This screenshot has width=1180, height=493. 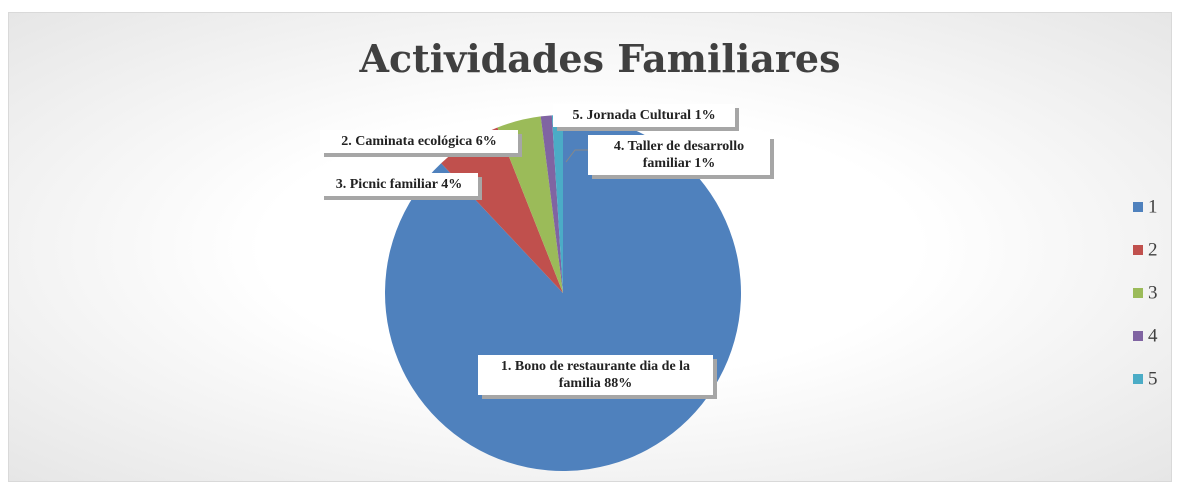 What do you see at coordinates (452, 184) in the screenshot?
I see `data-label-value: 4%` at bounding box center [452, 184].